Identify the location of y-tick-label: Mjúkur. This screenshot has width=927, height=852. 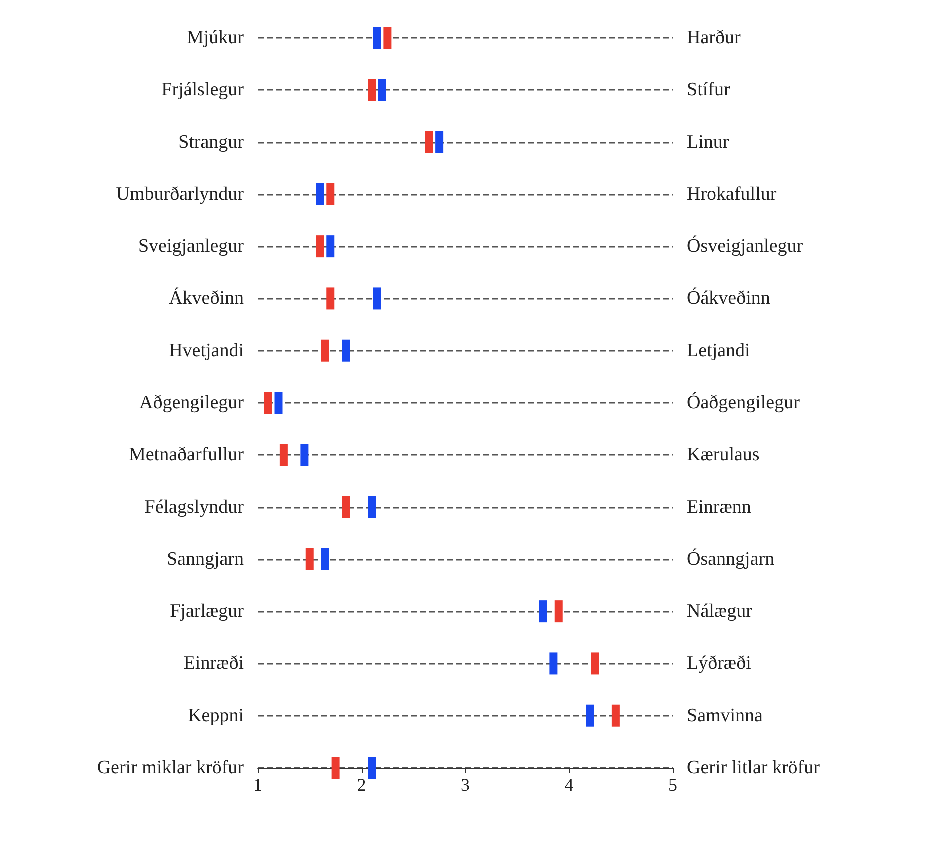
(216, 38).